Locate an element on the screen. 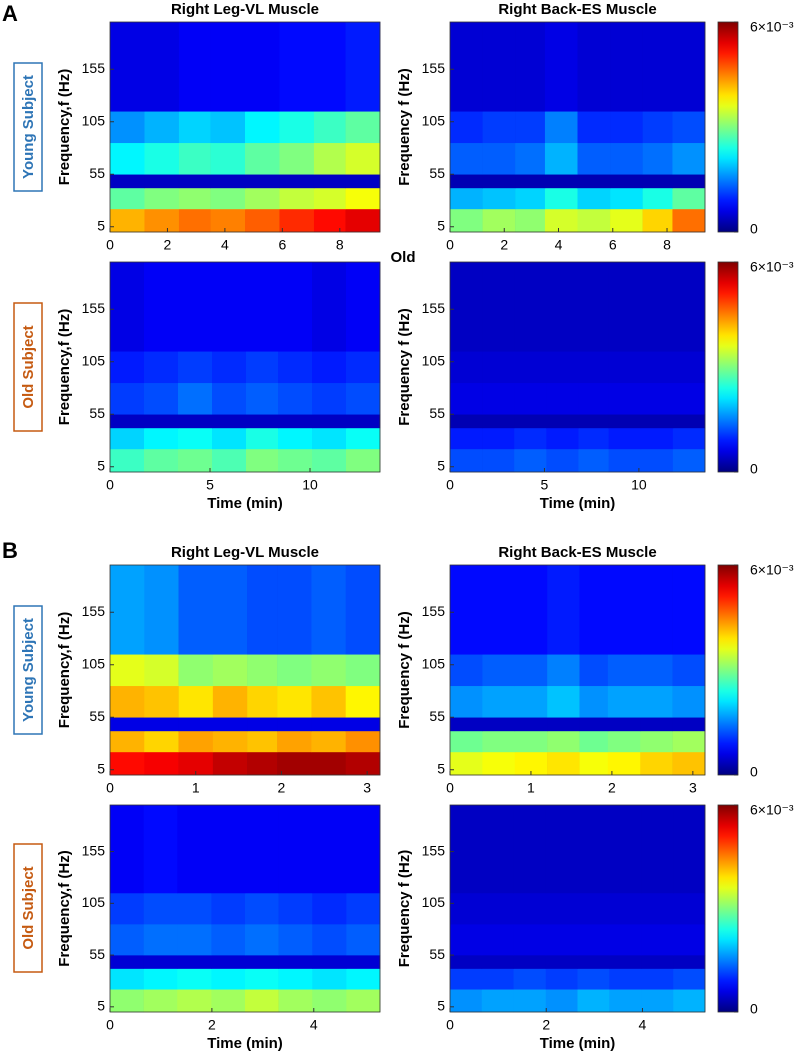 This screenshot has width=798, height=1063. y-axis-label: Frequency,f (Hz) is located at coordinates (64, 367).